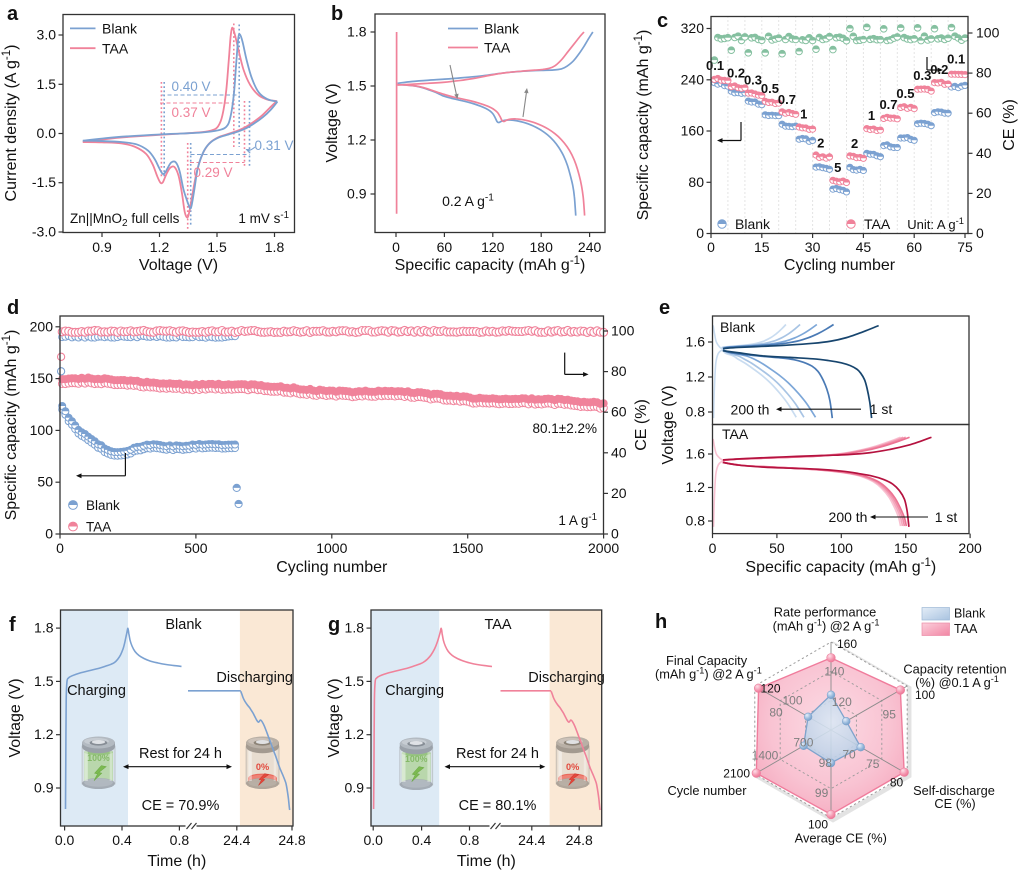  I want to click on svg-text: Self-discharge, so click(954, 790).